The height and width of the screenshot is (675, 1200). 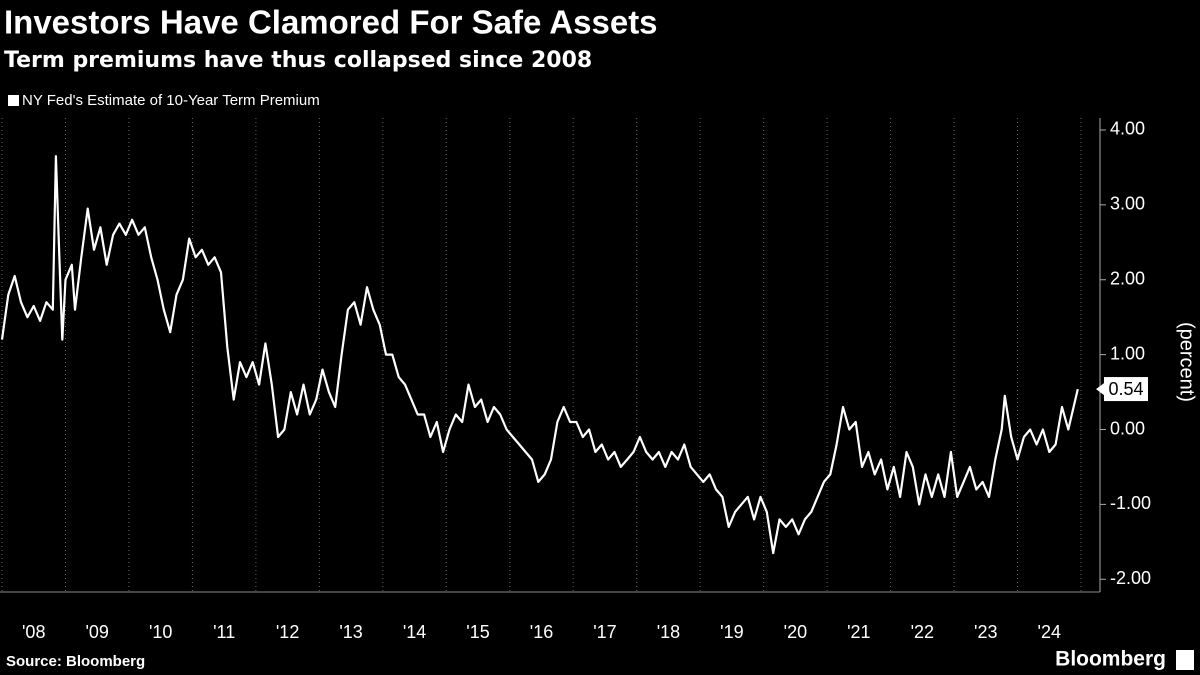 I want to click on last-value-box, so click(x=1126, y=389).